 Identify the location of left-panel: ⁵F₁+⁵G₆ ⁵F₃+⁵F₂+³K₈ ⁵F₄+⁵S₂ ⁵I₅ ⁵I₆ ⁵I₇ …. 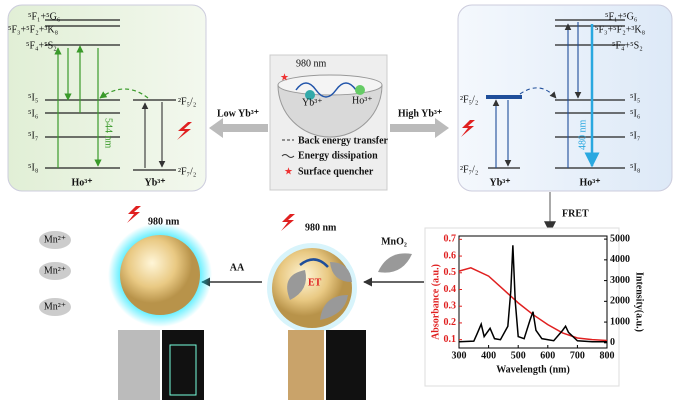
(107, 98).